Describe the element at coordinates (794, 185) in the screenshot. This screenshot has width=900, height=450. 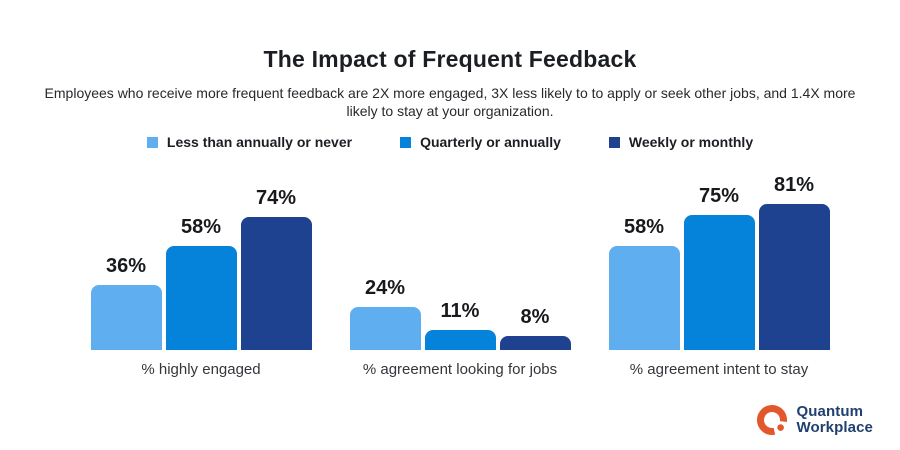
I see `bar-value-label: 81%` at that location.